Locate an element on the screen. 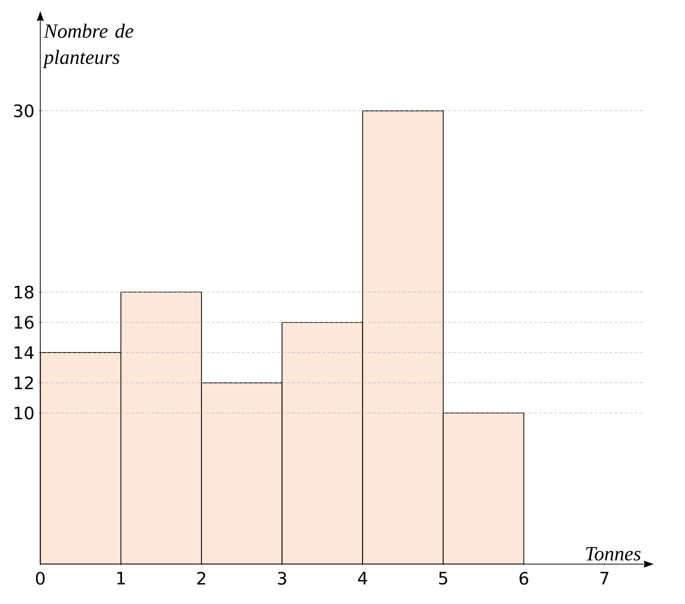 The height and width of the screenshot is (604, 685). y-axis-title: Nombre de planteurs is located at coordinates (88, 45).